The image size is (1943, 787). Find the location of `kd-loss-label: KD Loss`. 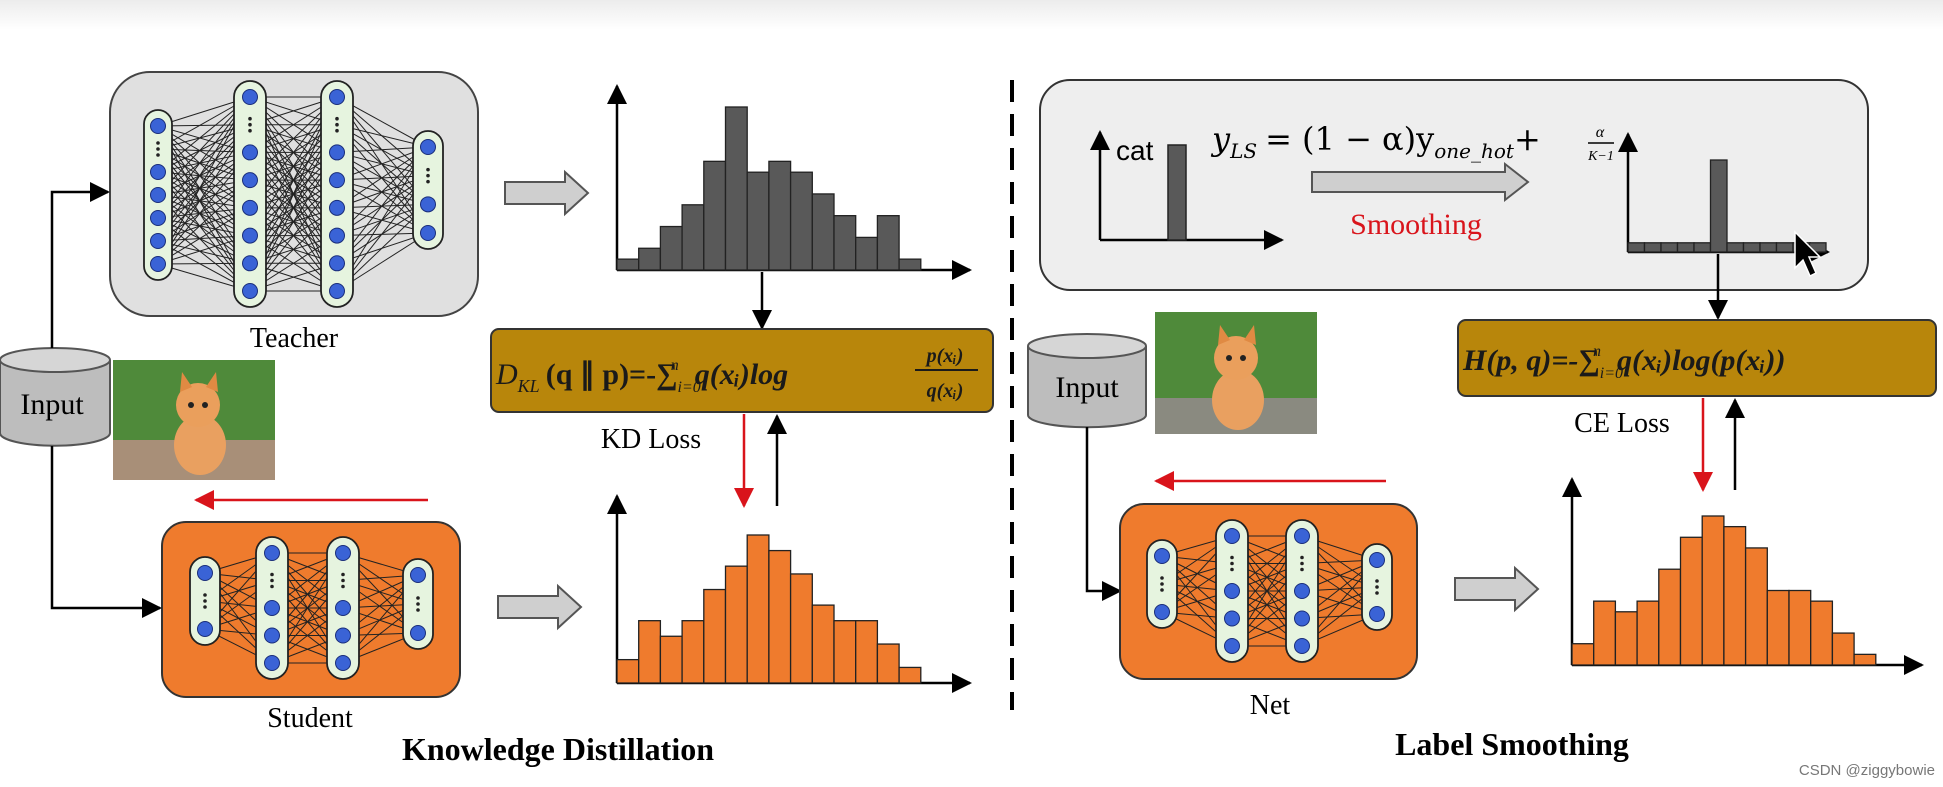

kd-loss-label: KD Loss is located at coordinates (651, 439).